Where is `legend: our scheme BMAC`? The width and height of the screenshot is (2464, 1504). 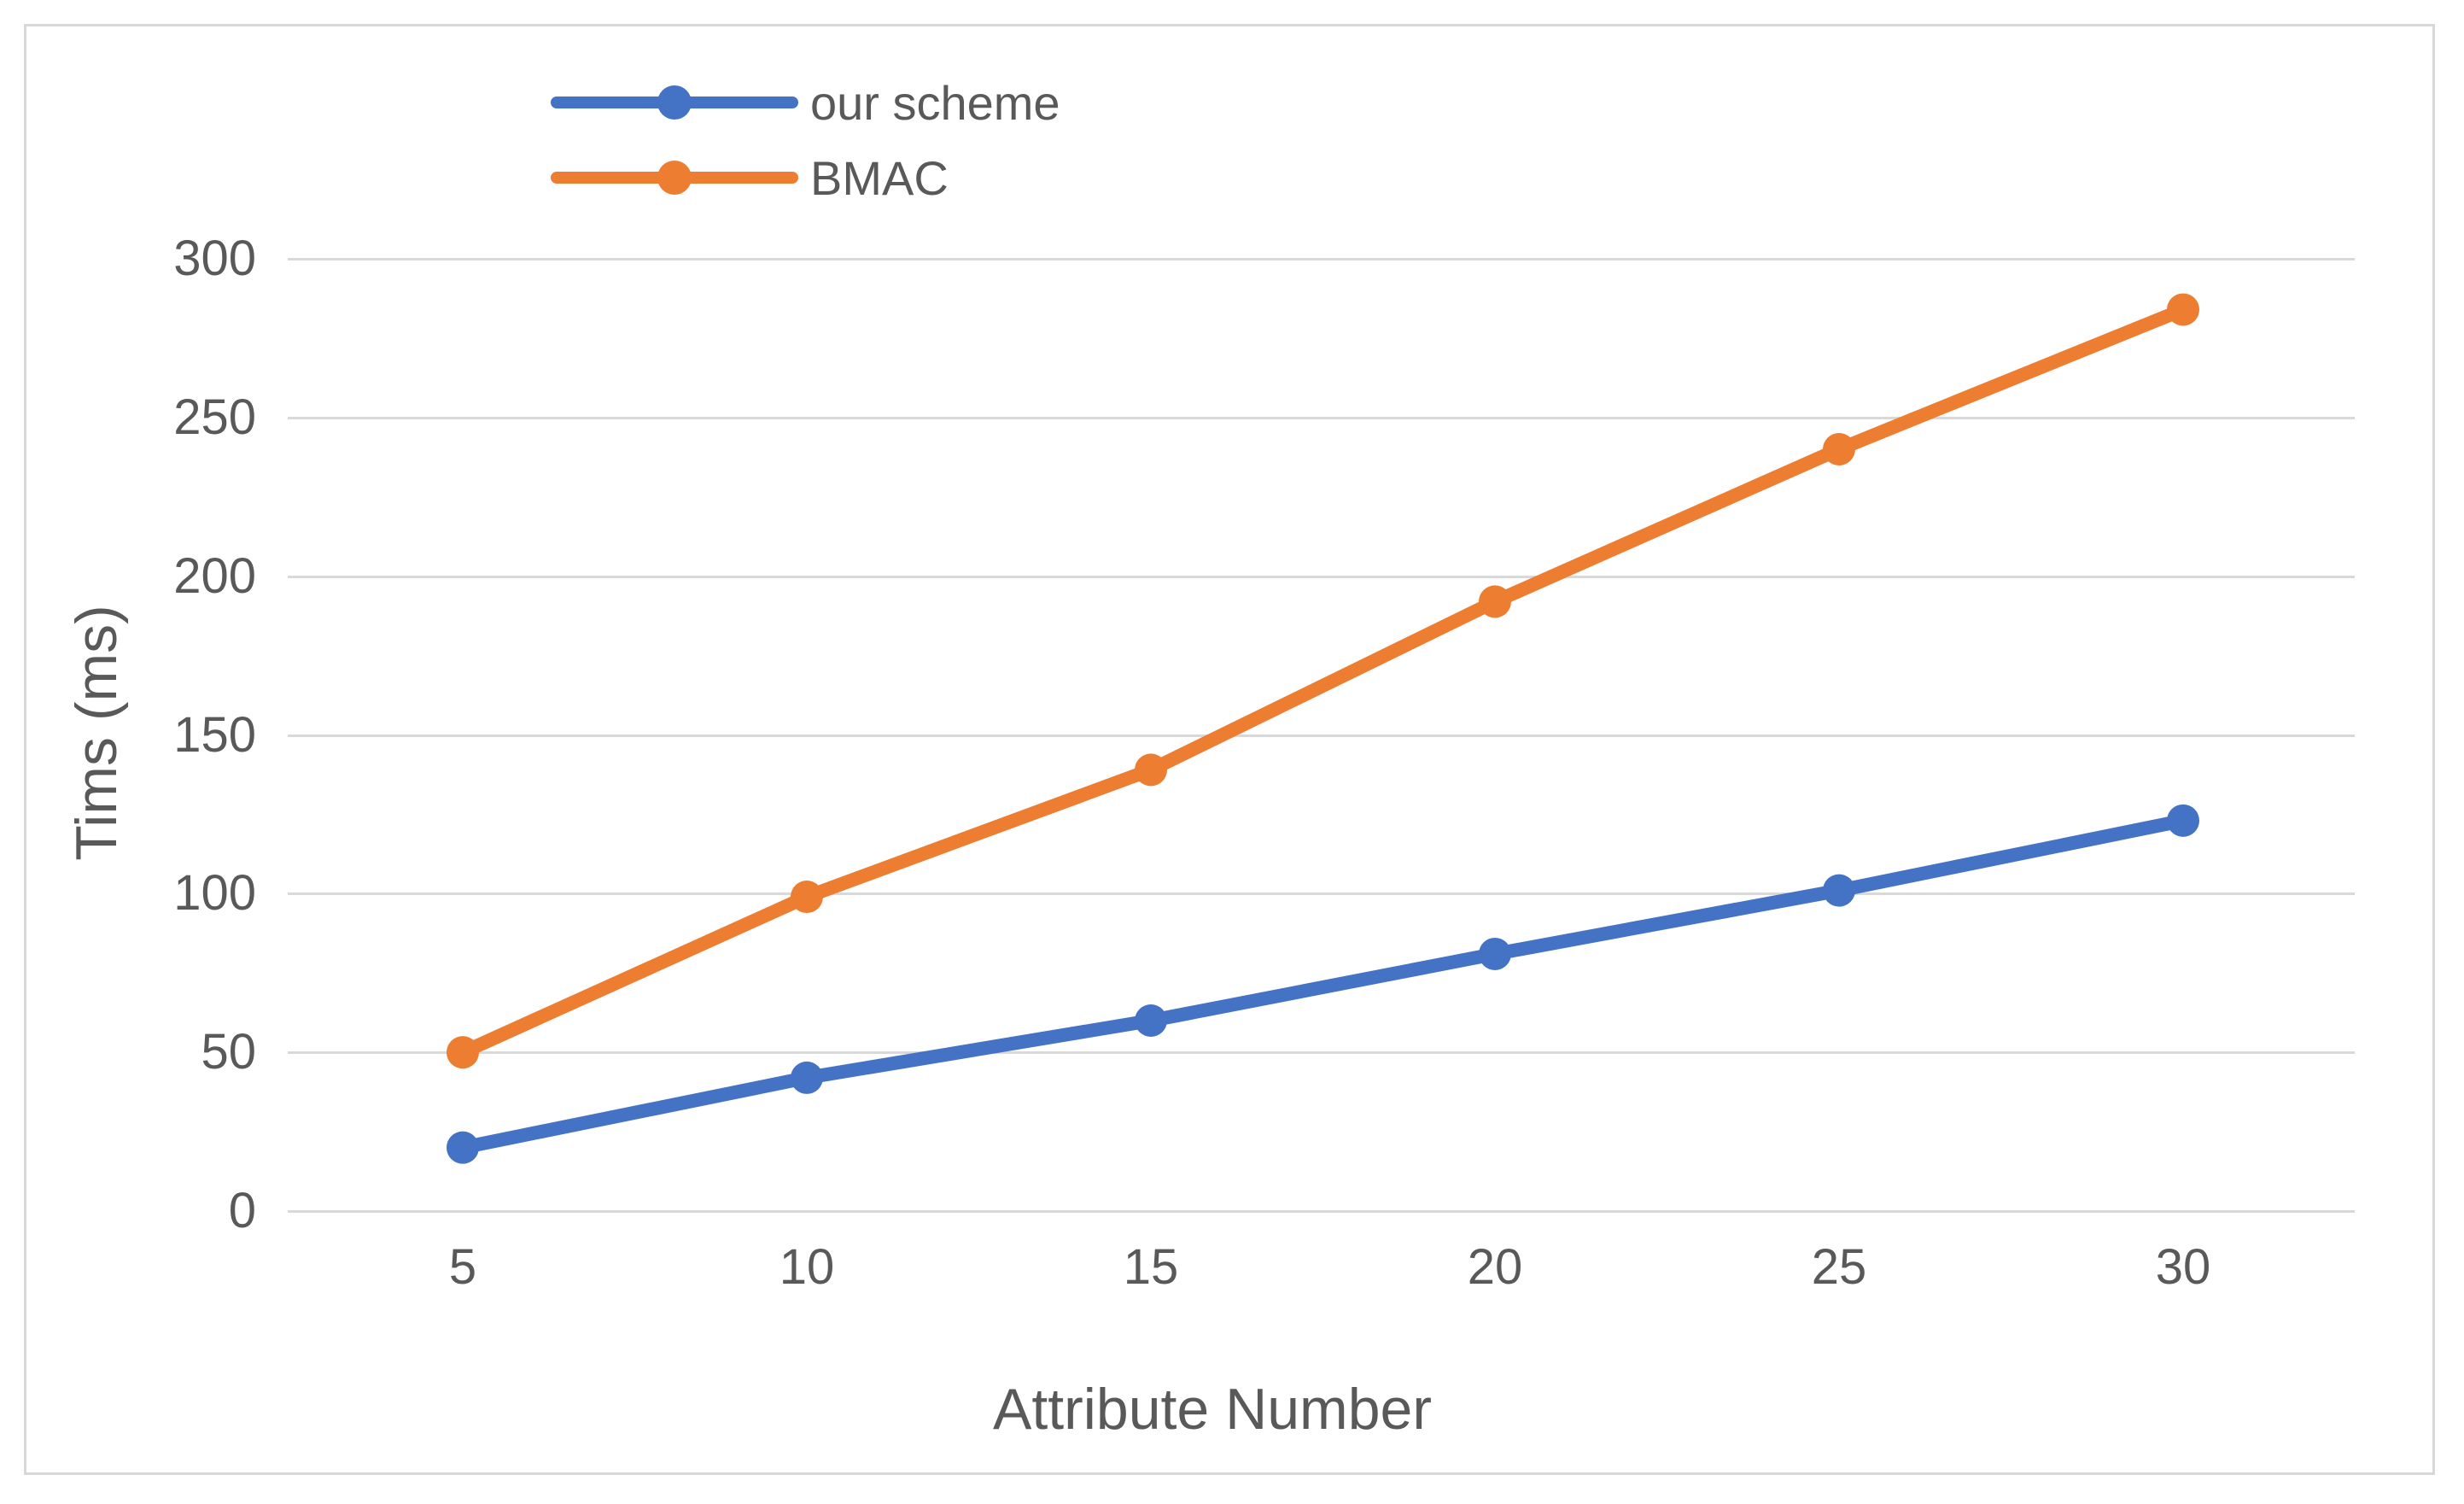 legend: our scheme BMAC is located at coordinates (806, 140).